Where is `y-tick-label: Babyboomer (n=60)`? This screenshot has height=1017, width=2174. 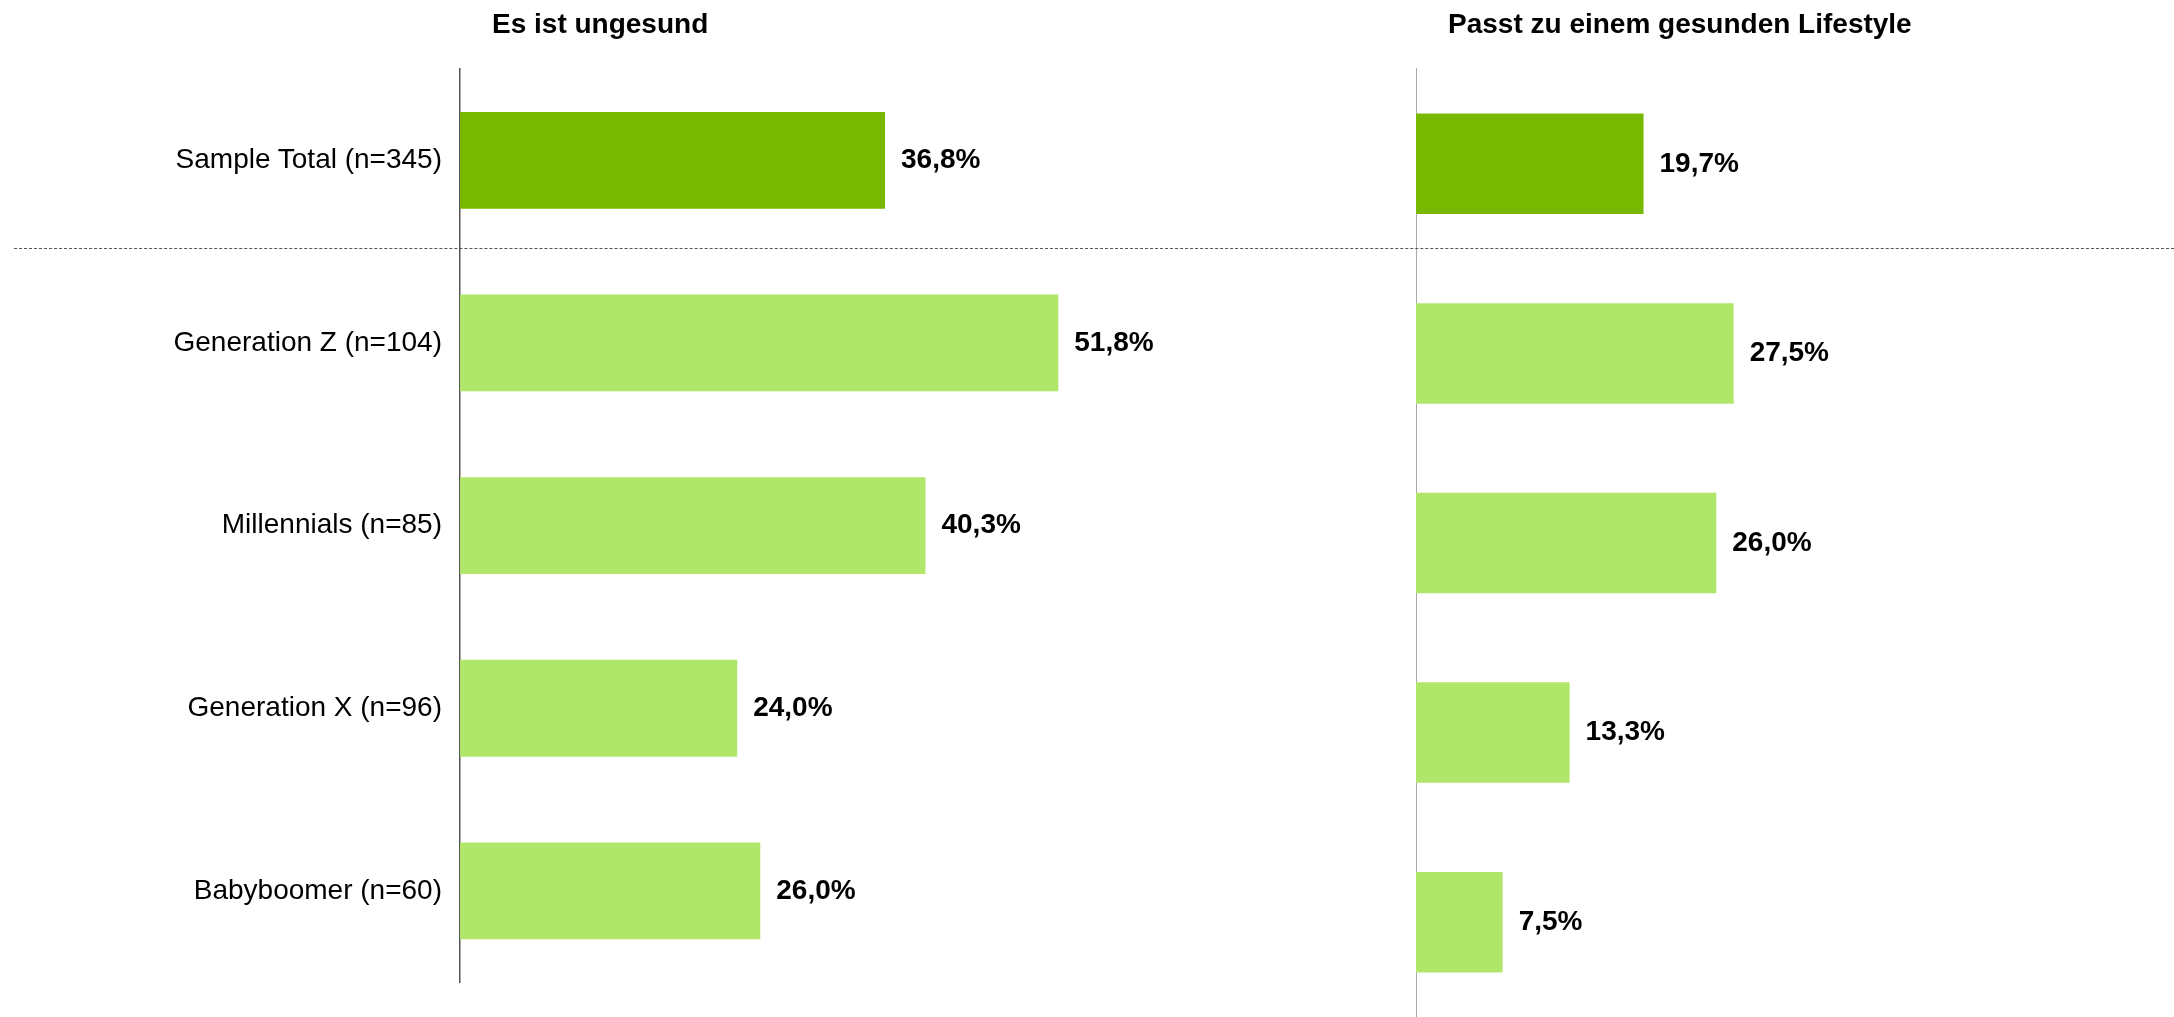
y-tick-label: Babyboomer (n=60) is located at coordinates (317, 889).